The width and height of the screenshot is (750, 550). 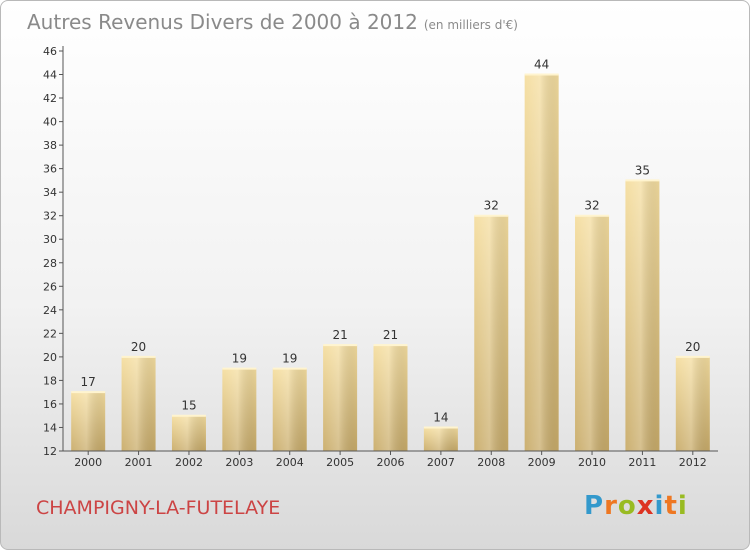 I want to click on y-tick-label: 22, so click(x=50, y=333).